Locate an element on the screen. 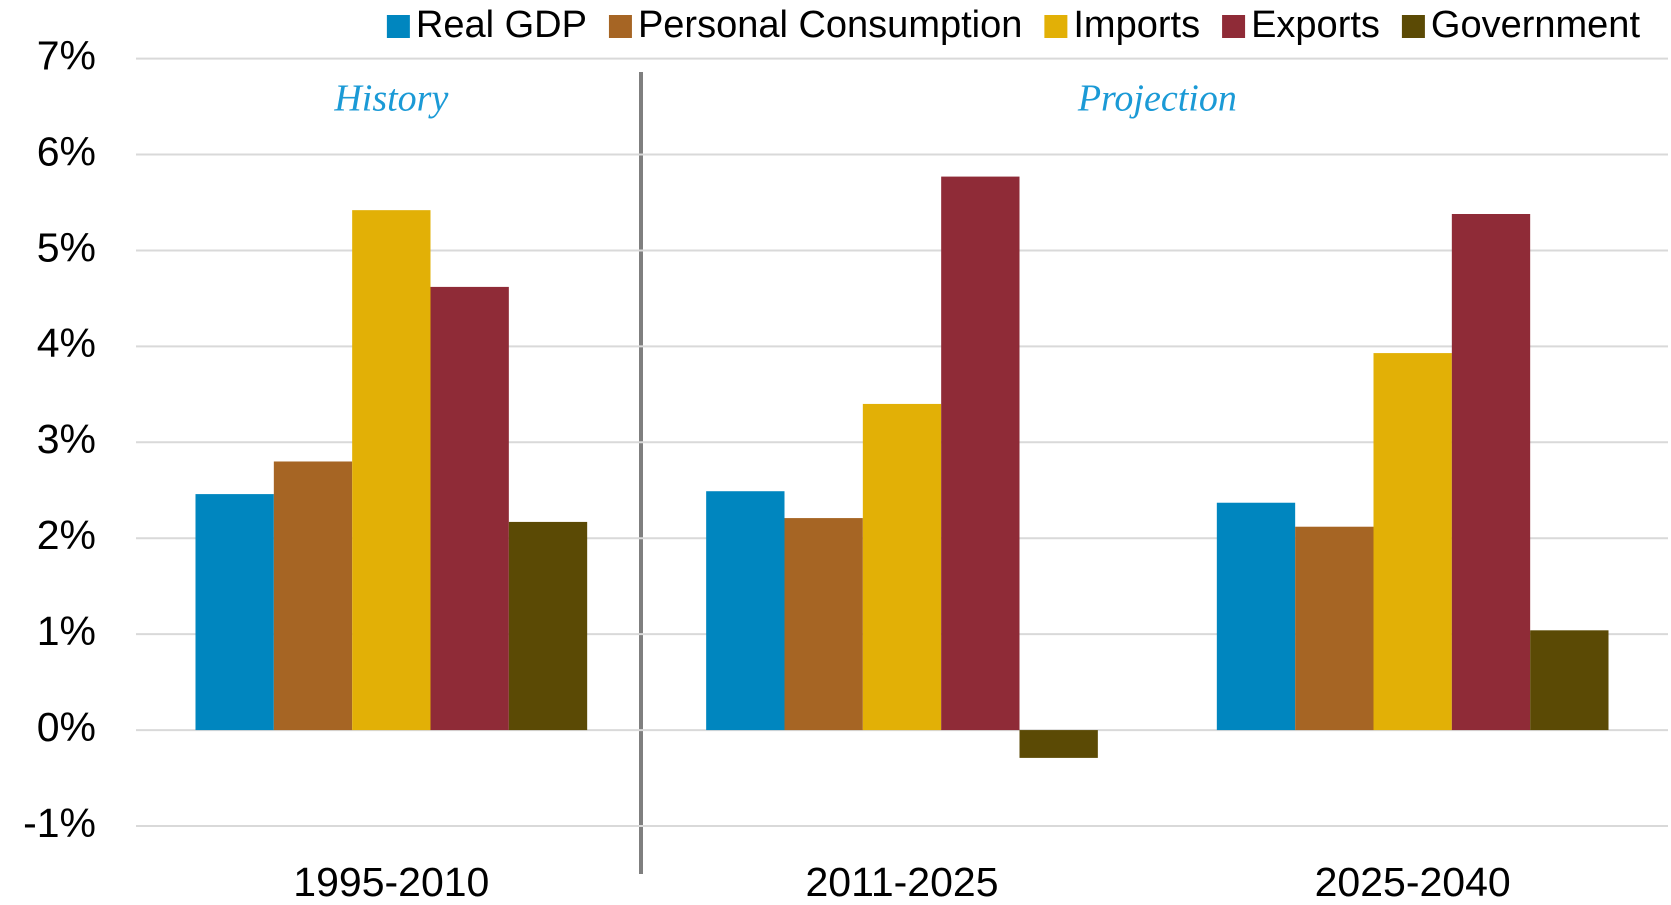 This screenshot has width=1671, height=905. legend-label: Personal Consumption is located at coordinates (830, 25).